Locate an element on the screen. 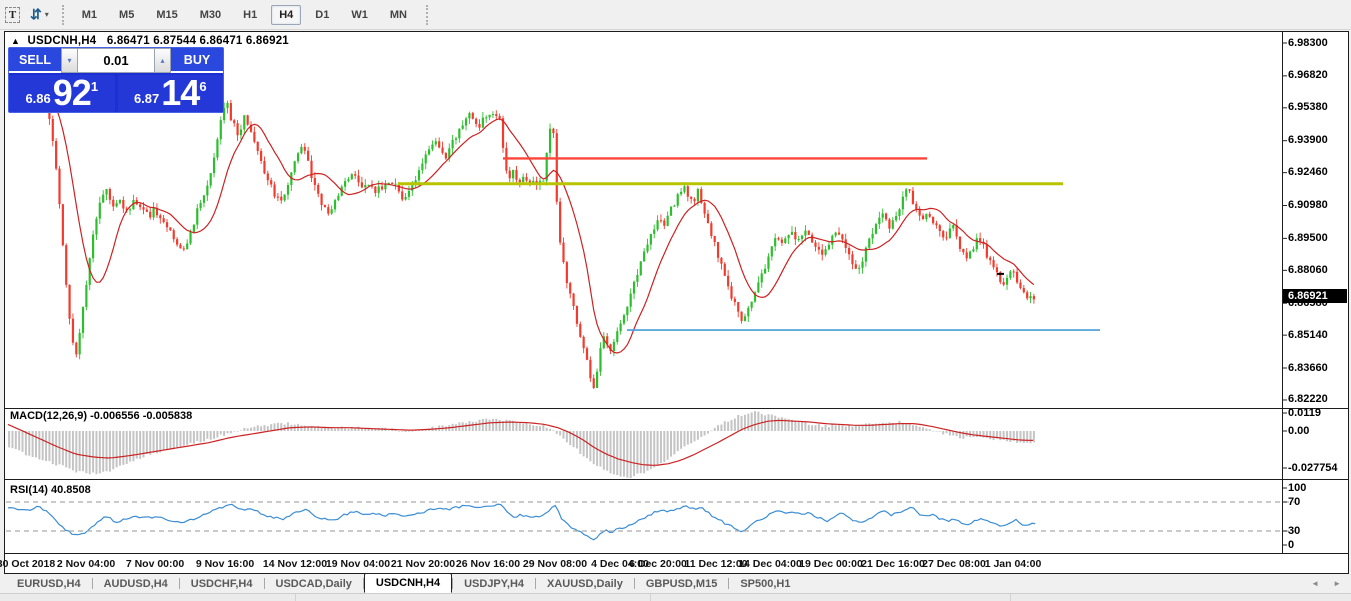 The image size is (1351, 601). order-controls-row: SELL ▾ ▴ BUY is located at coordinates (116, 60).